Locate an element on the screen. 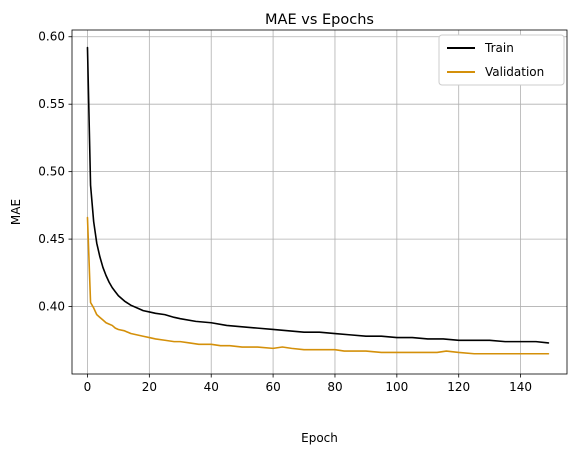 The height and width of the screenshot is (455, 576). x-tick-label: 140 is located at coordinates (520, 387).